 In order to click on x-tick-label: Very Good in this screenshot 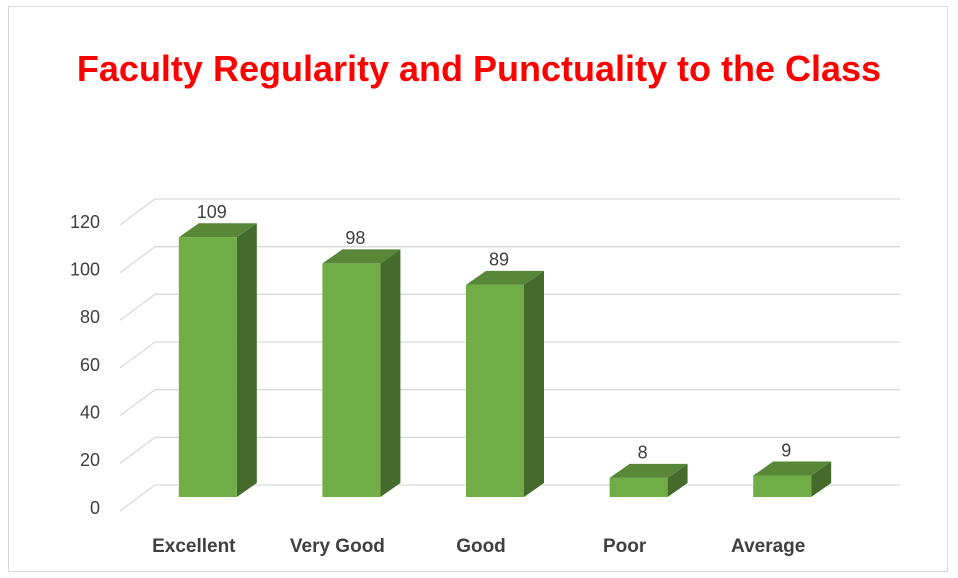, I will do `click(337, 546)`.